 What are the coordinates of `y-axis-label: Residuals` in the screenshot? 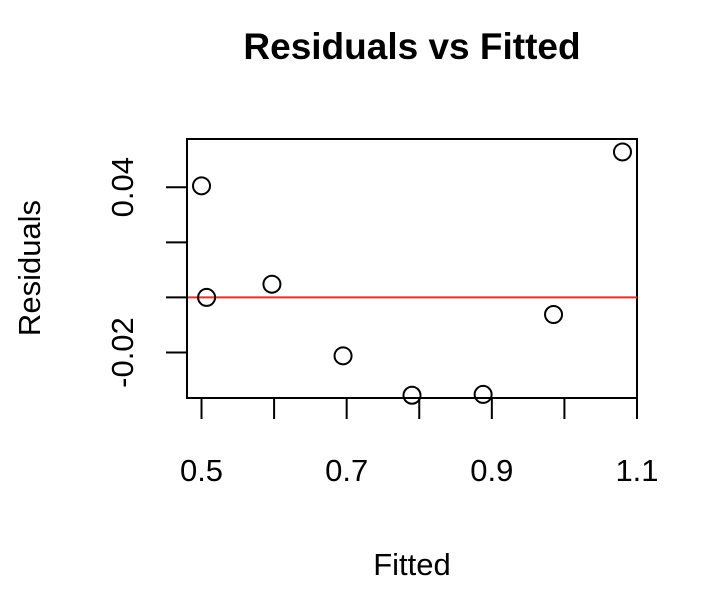 It's located at (29, 268).